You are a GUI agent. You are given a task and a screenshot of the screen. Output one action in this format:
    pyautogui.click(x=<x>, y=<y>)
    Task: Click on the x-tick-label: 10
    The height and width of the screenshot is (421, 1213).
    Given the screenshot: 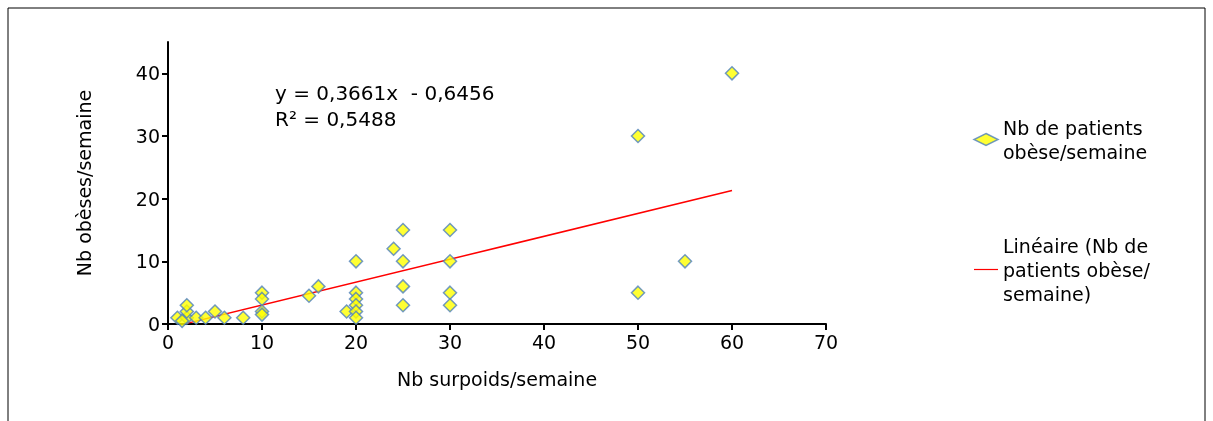 What is the action you would take?
    pyautogui.click(x=262, y=341)
    